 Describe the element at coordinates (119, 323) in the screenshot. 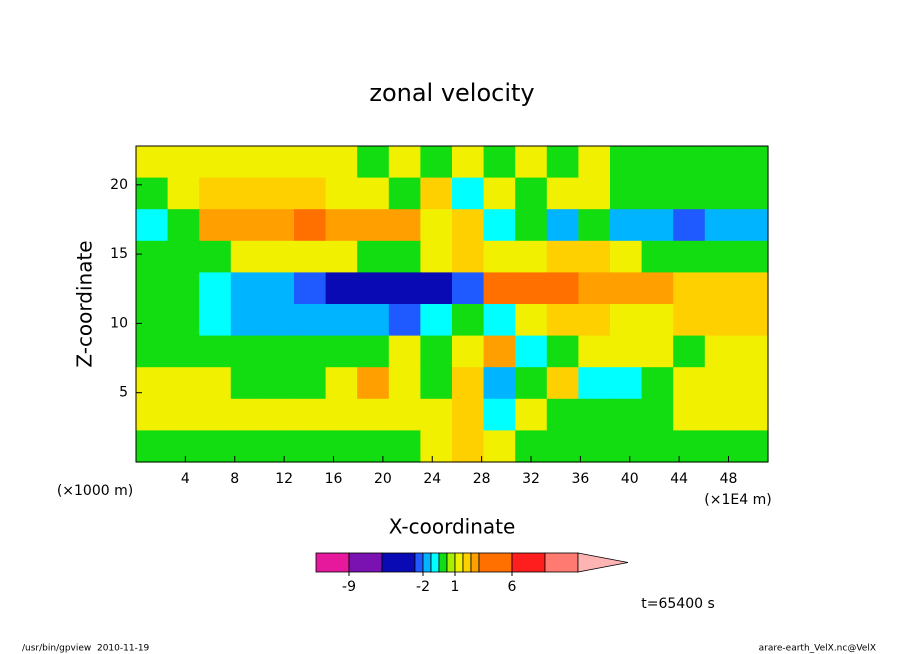

I see `y-tick-label: 10` at that location.